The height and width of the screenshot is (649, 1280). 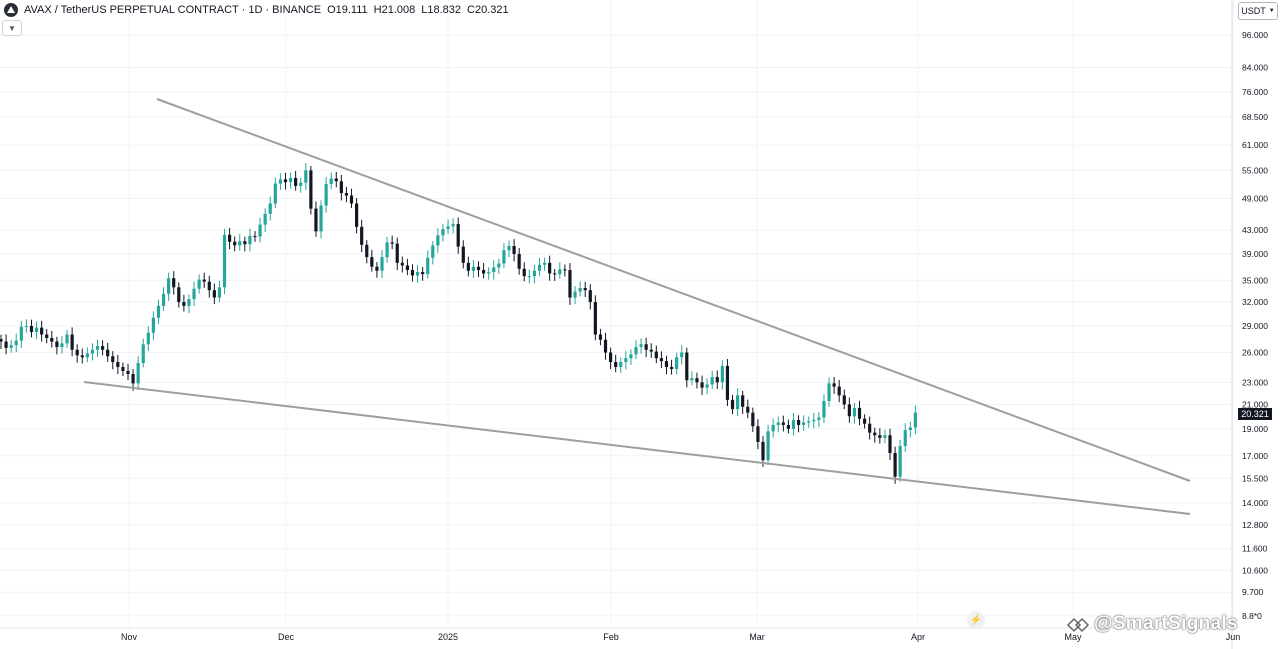 What do you see at coordinates (1255, 198) in the screenshot?
I see `price-tick-label: 49.000` at bounding box center [1255, 198].